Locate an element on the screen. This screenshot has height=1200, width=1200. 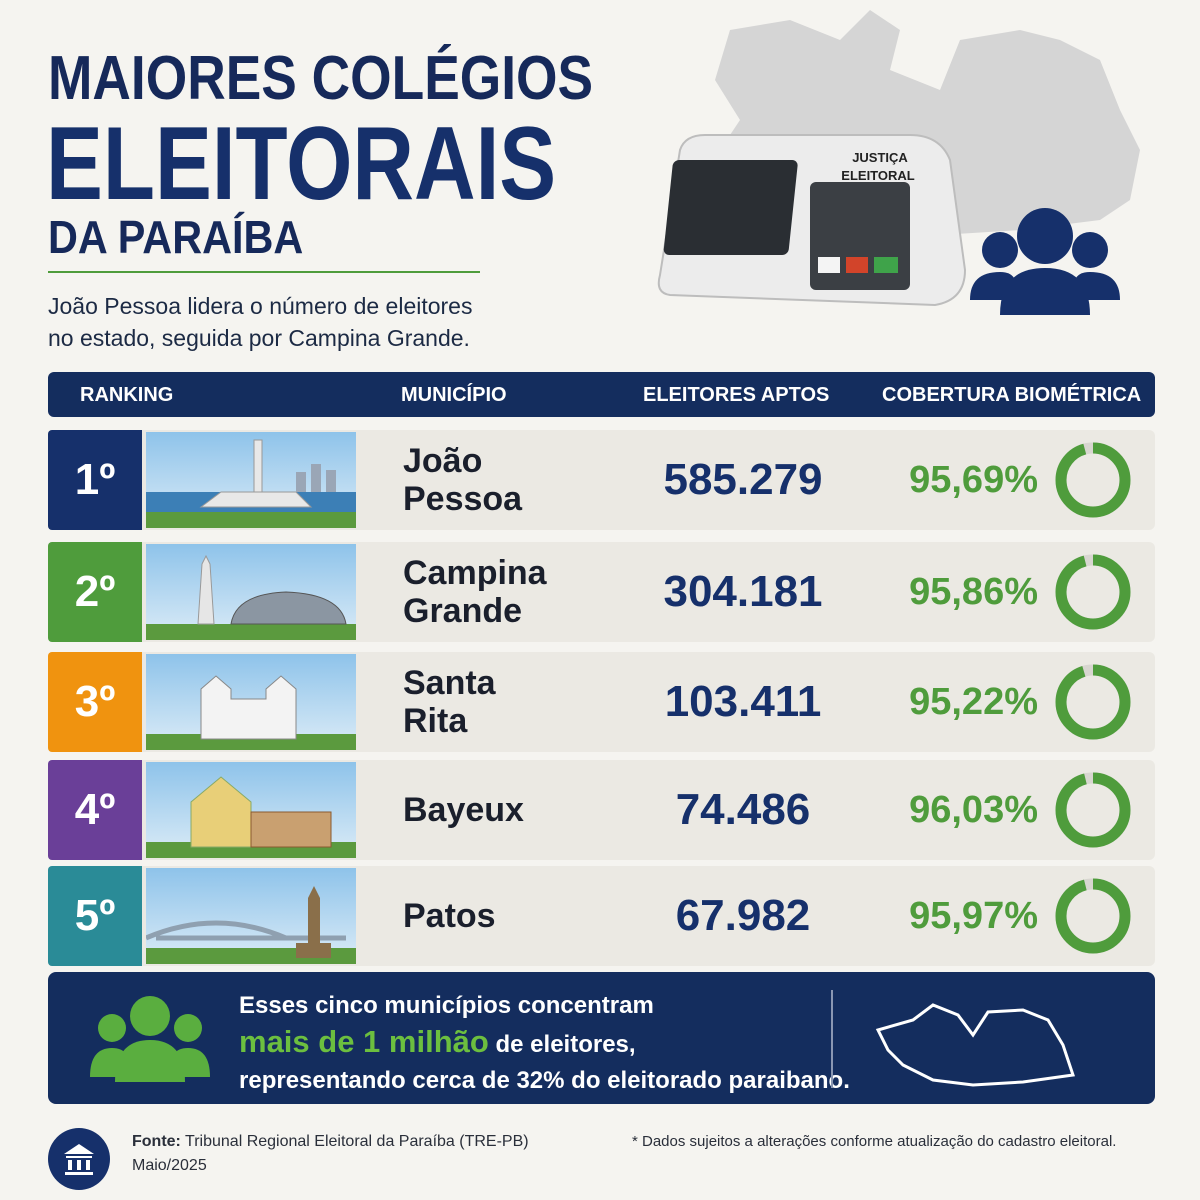
voters: 74.486 is located at coordinates (743, 809).